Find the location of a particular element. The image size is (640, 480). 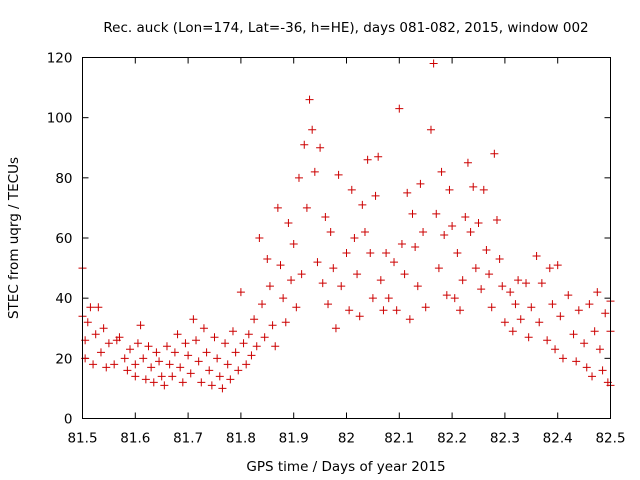

x-tick-label: 82.2 is located at coordinates (452, 439).